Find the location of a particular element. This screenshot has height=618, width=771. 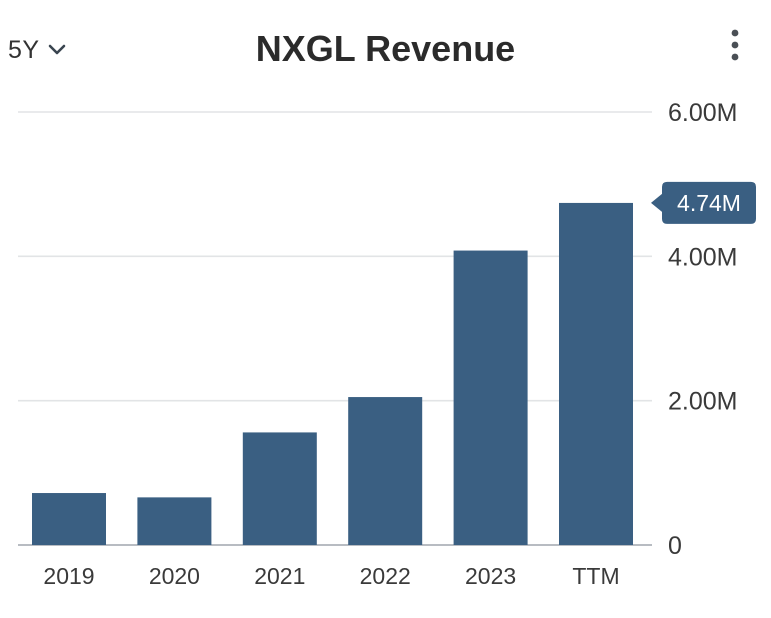

more-options-button is located at coordinates (735, 47).